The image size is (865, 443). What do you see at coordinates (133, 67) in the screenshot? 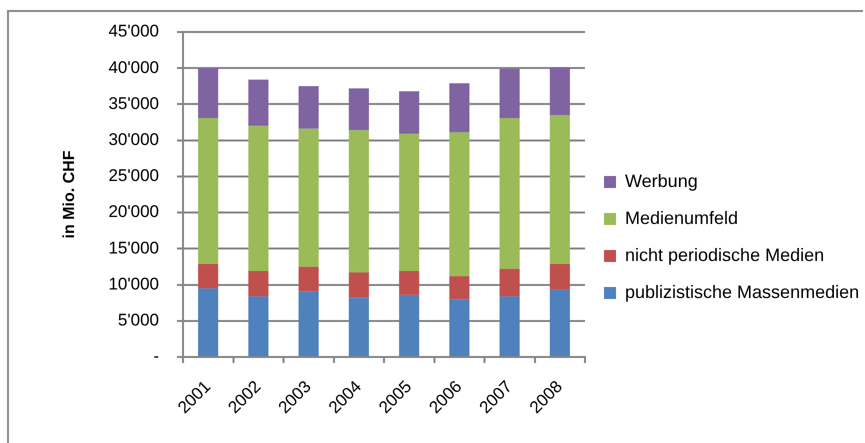
I see `y-tick-label: 40'000` at bounding box center [133, 67].